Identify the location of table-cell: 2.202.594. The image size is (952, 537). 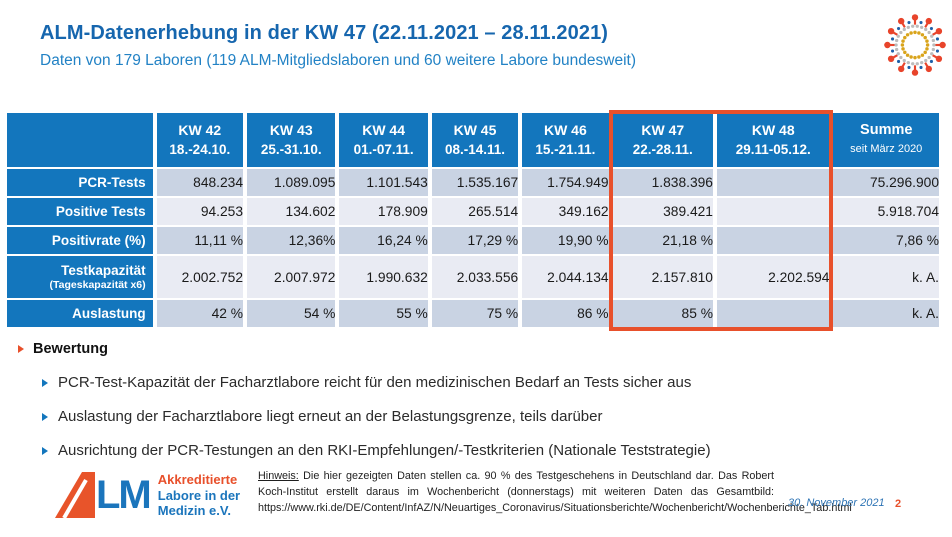
(773, 277).